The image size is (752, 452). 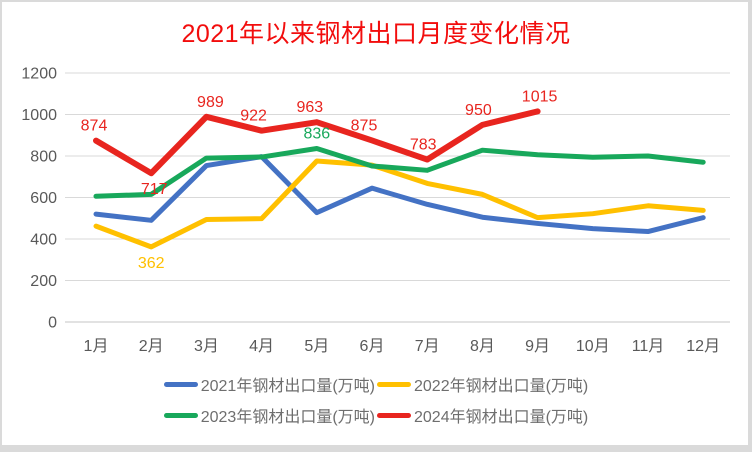 I want to click on legend-item-2024: 2024年钢材出口量(万吨), so click(x=482, y=415).